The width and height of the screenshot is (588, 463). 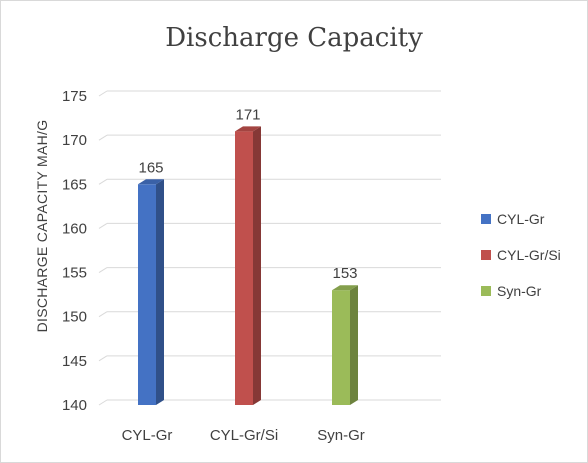 What do you see at coordinates (529, 255) in the screenshot?
I see `legend-label: CYL-Gr/Si` at bounding box center [529, 255].